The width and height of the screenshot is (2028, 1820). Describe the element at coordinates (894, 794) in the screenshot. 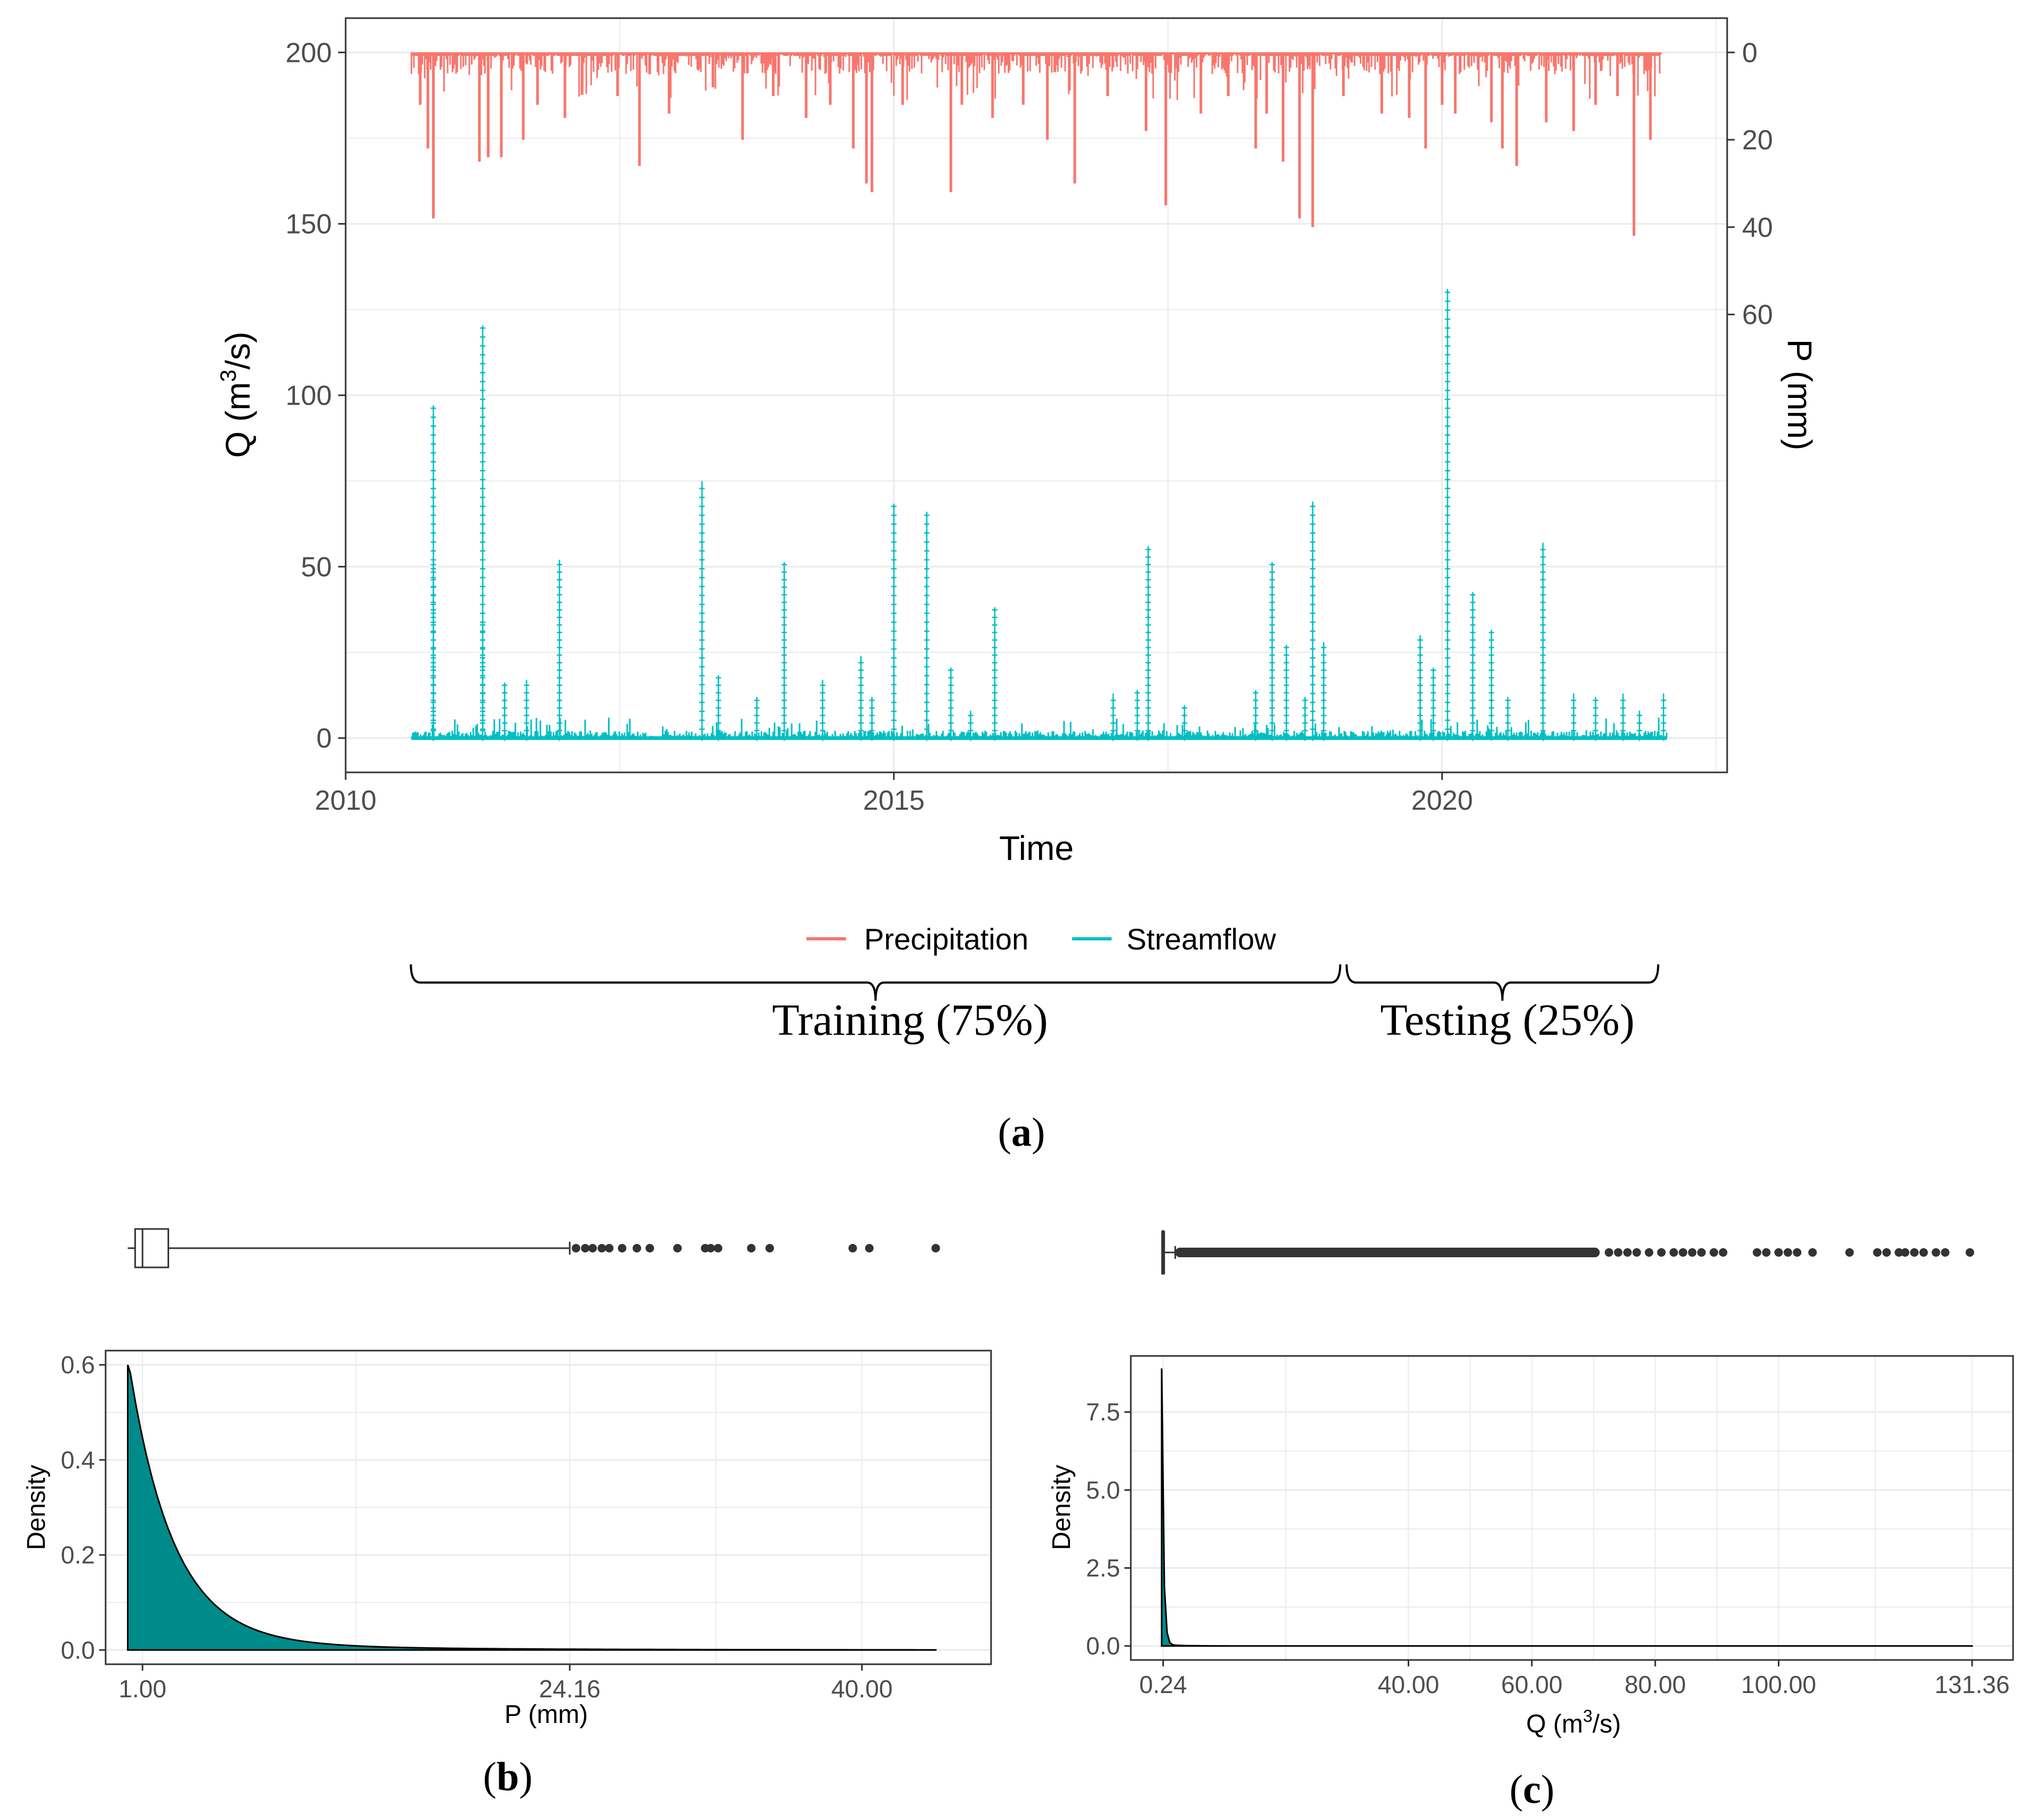

I see `panel-a-x-ticks: 2010 2015 2020` at that location.